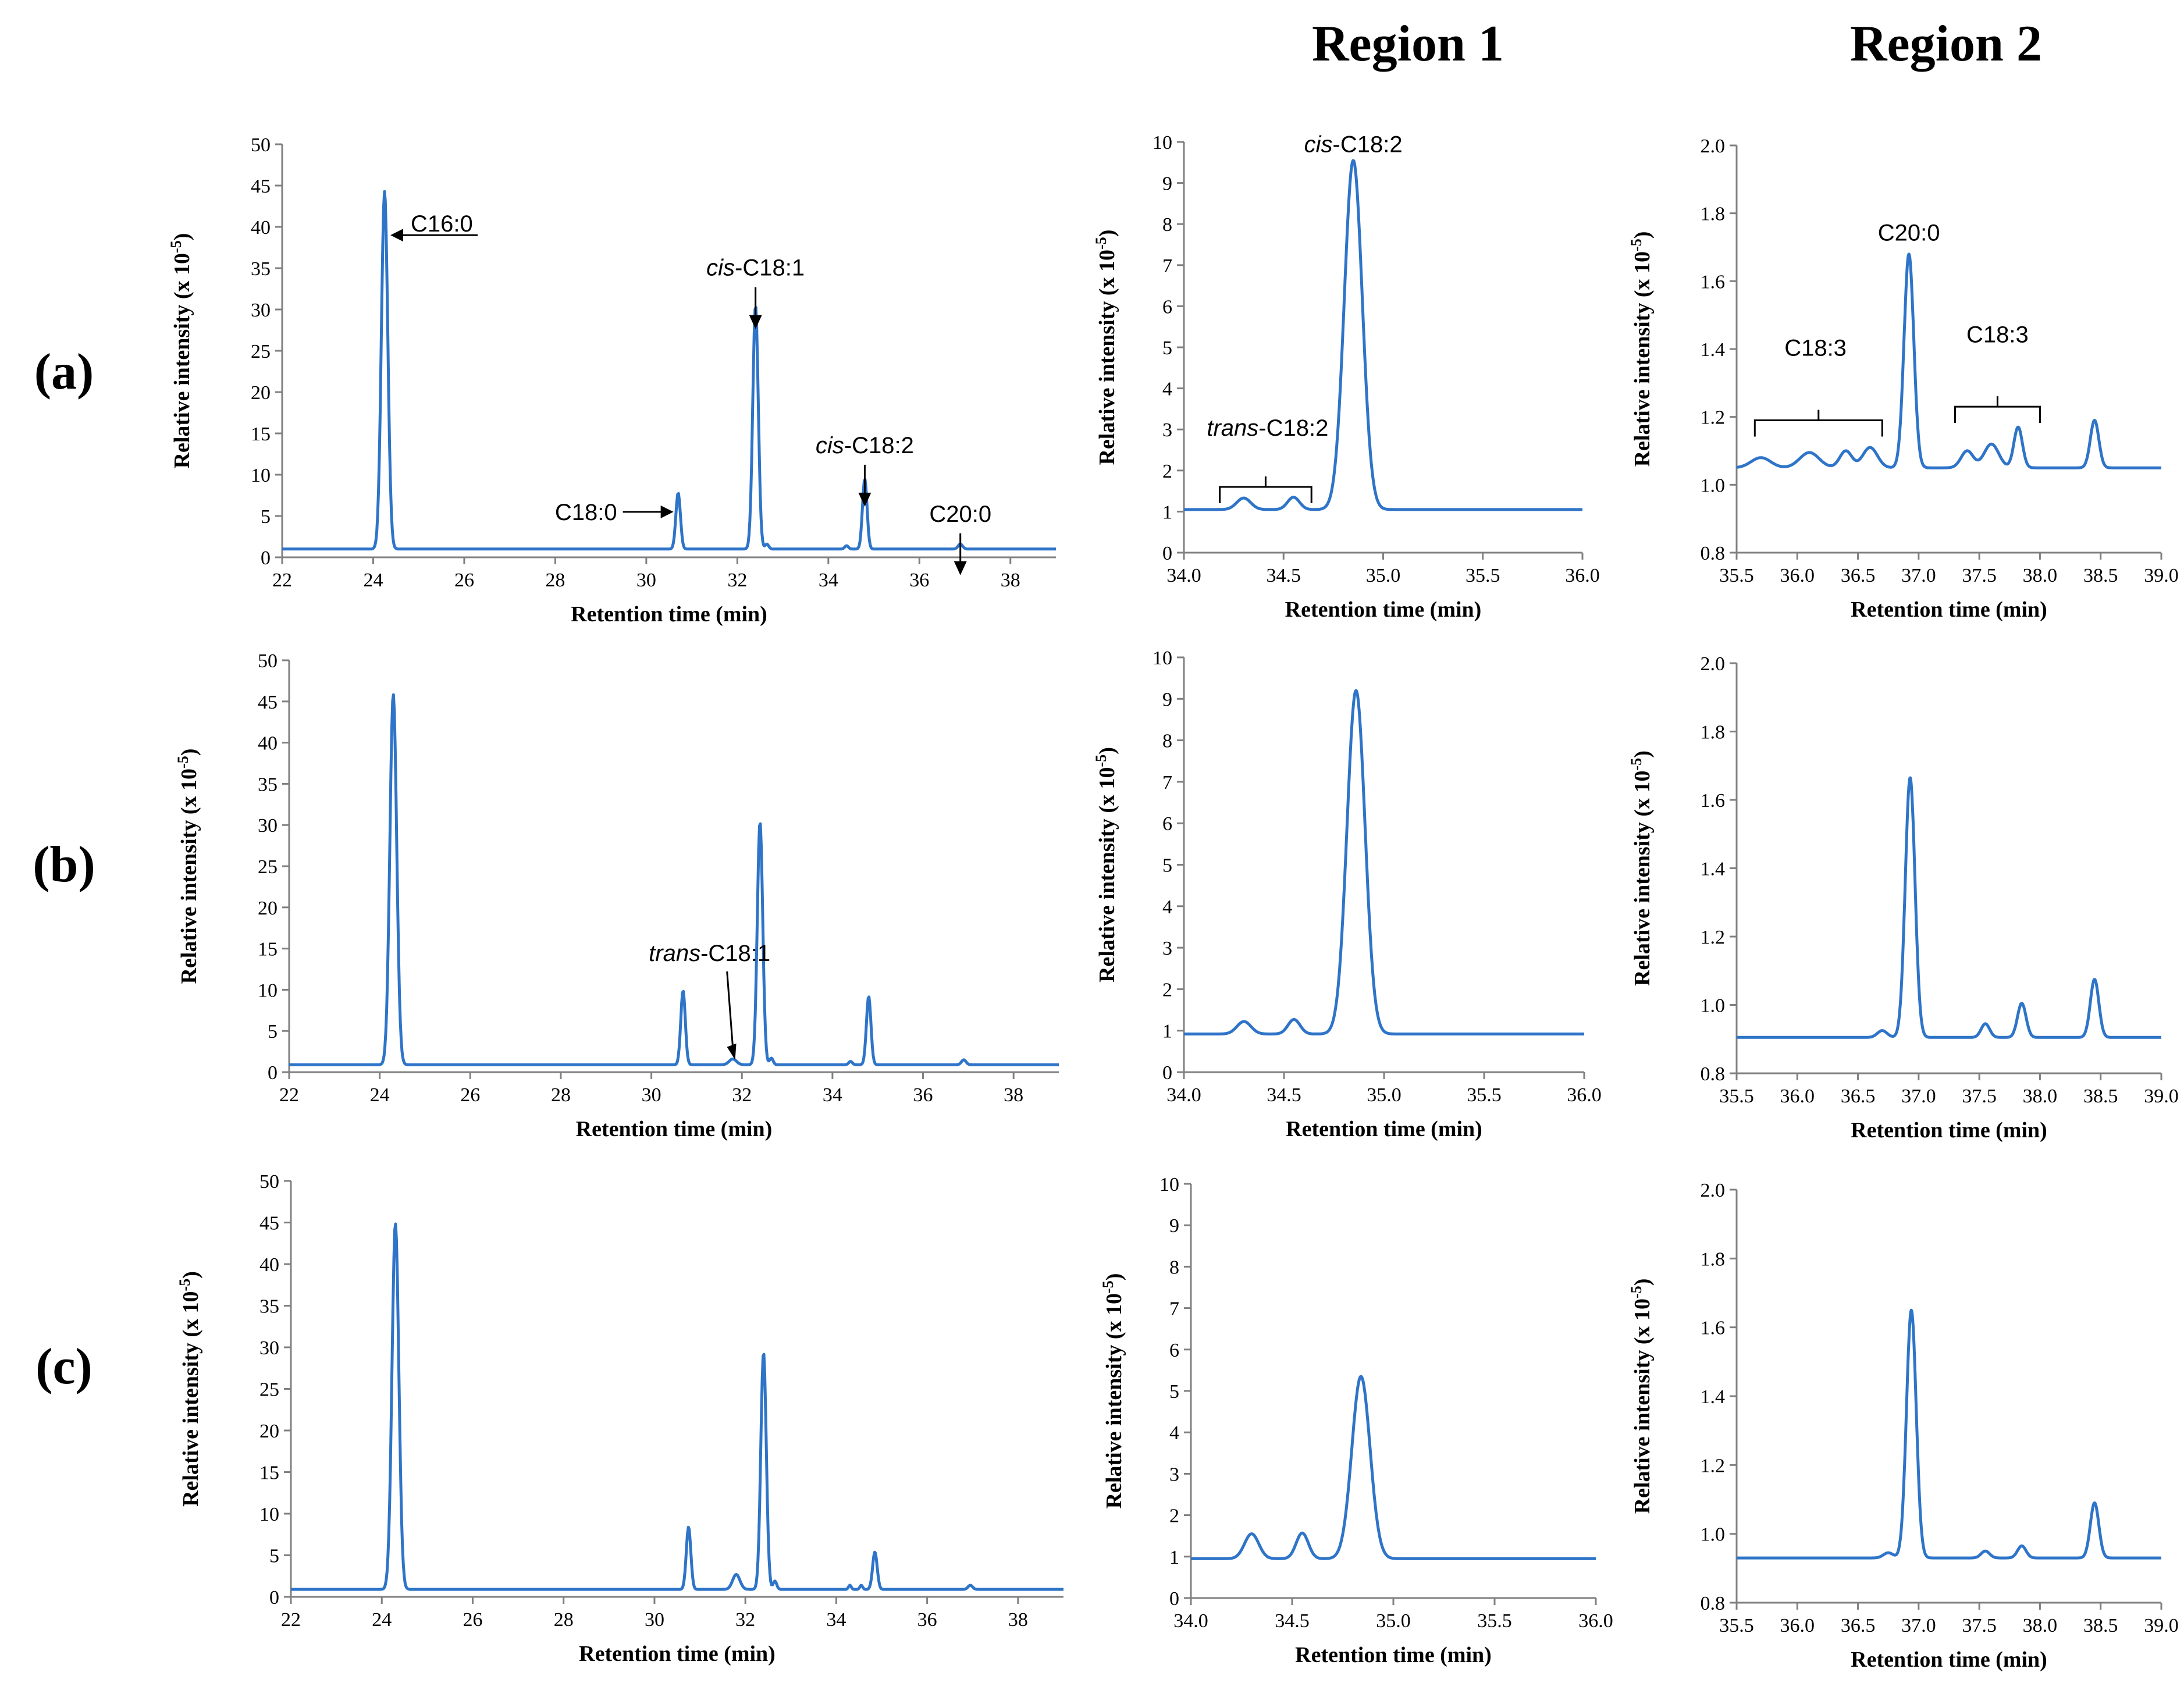  I want to click on annotation-cis-c181-italic-prefix: cis, so click(720, 268).